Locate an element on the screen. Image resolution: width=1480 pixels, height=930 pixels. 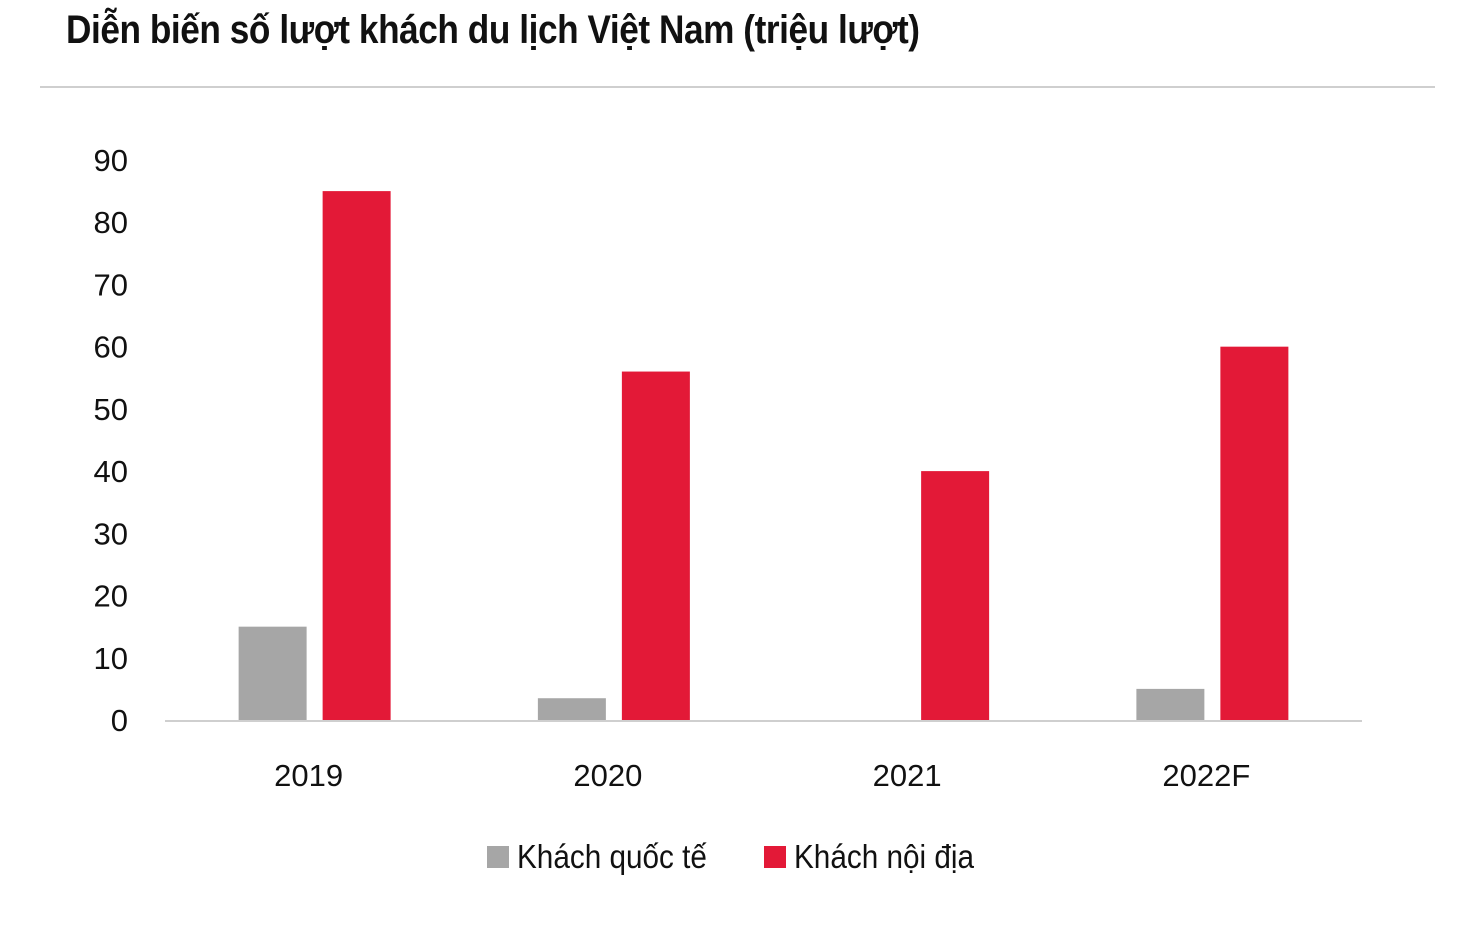
legend-item-domestic: Khách nội địa is located at coordinates (878, 857).